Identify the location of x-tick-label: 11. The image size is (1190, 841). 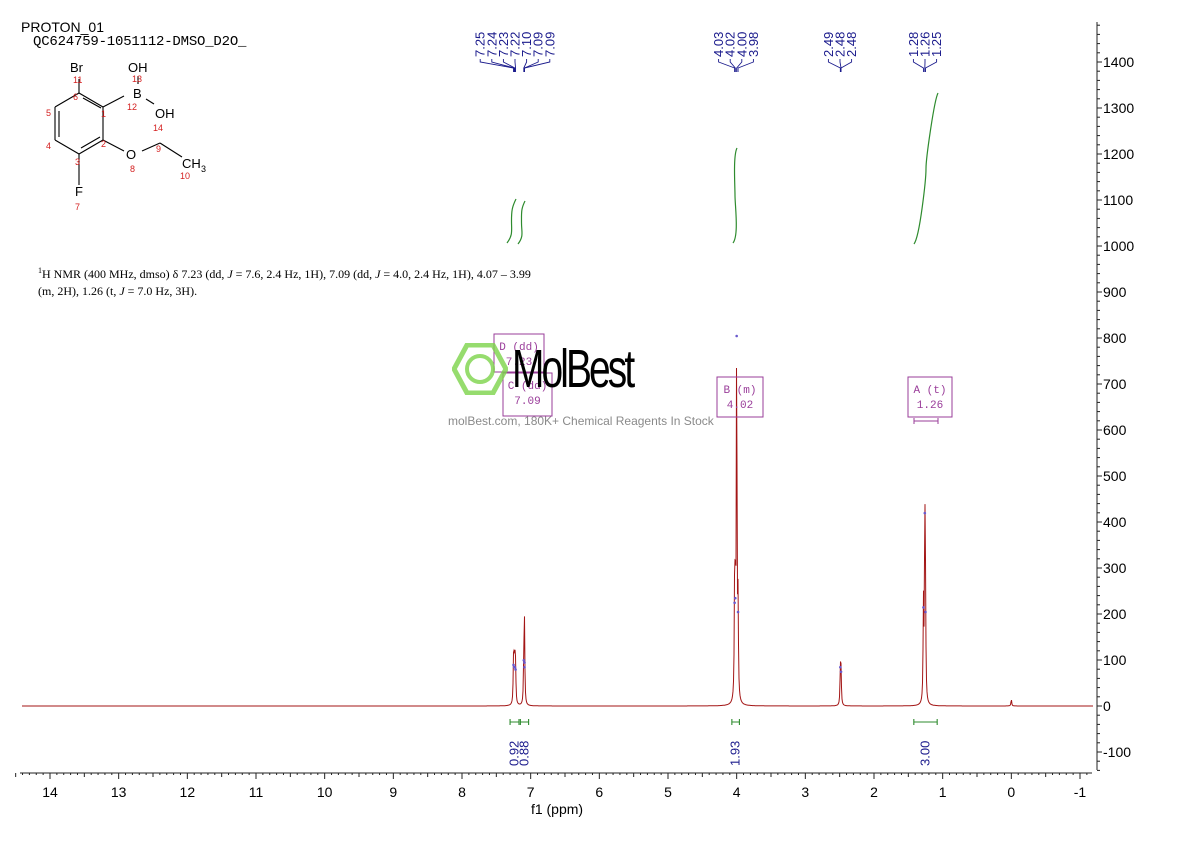
(256, 792).